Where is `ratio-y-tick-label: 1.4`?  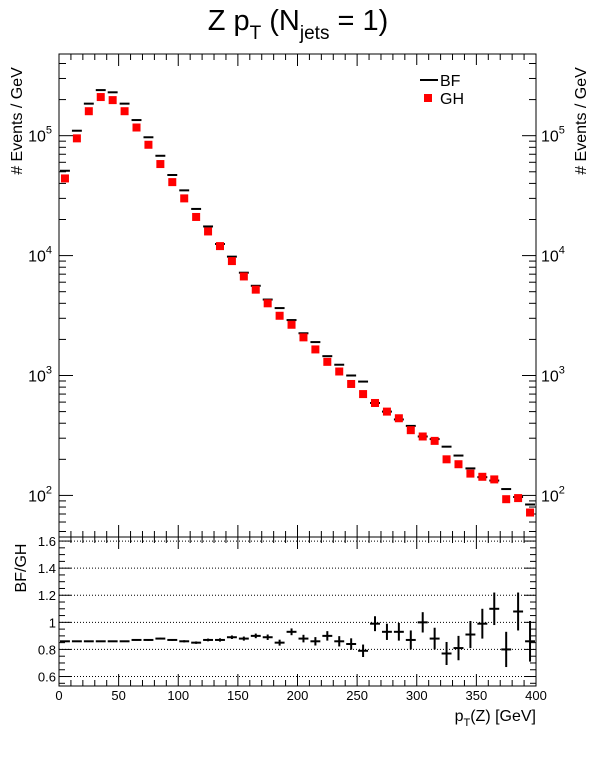
ratio-y-tick-label: 1.4 is located at coordinates (47, 568).